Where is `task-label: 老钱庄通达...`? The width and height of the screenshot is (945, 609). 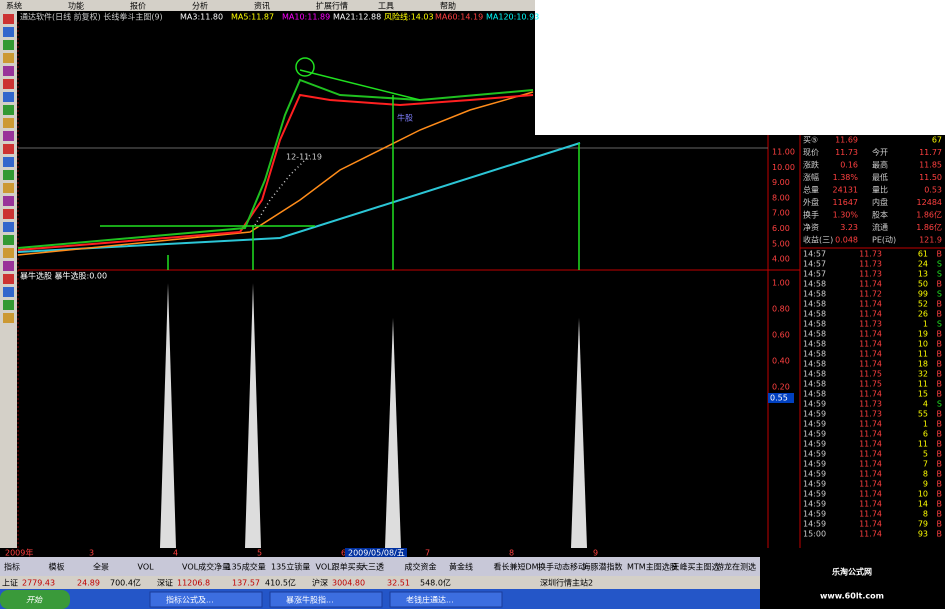 task-label: 老钱庄通达... is located at coordinates (430, 600).